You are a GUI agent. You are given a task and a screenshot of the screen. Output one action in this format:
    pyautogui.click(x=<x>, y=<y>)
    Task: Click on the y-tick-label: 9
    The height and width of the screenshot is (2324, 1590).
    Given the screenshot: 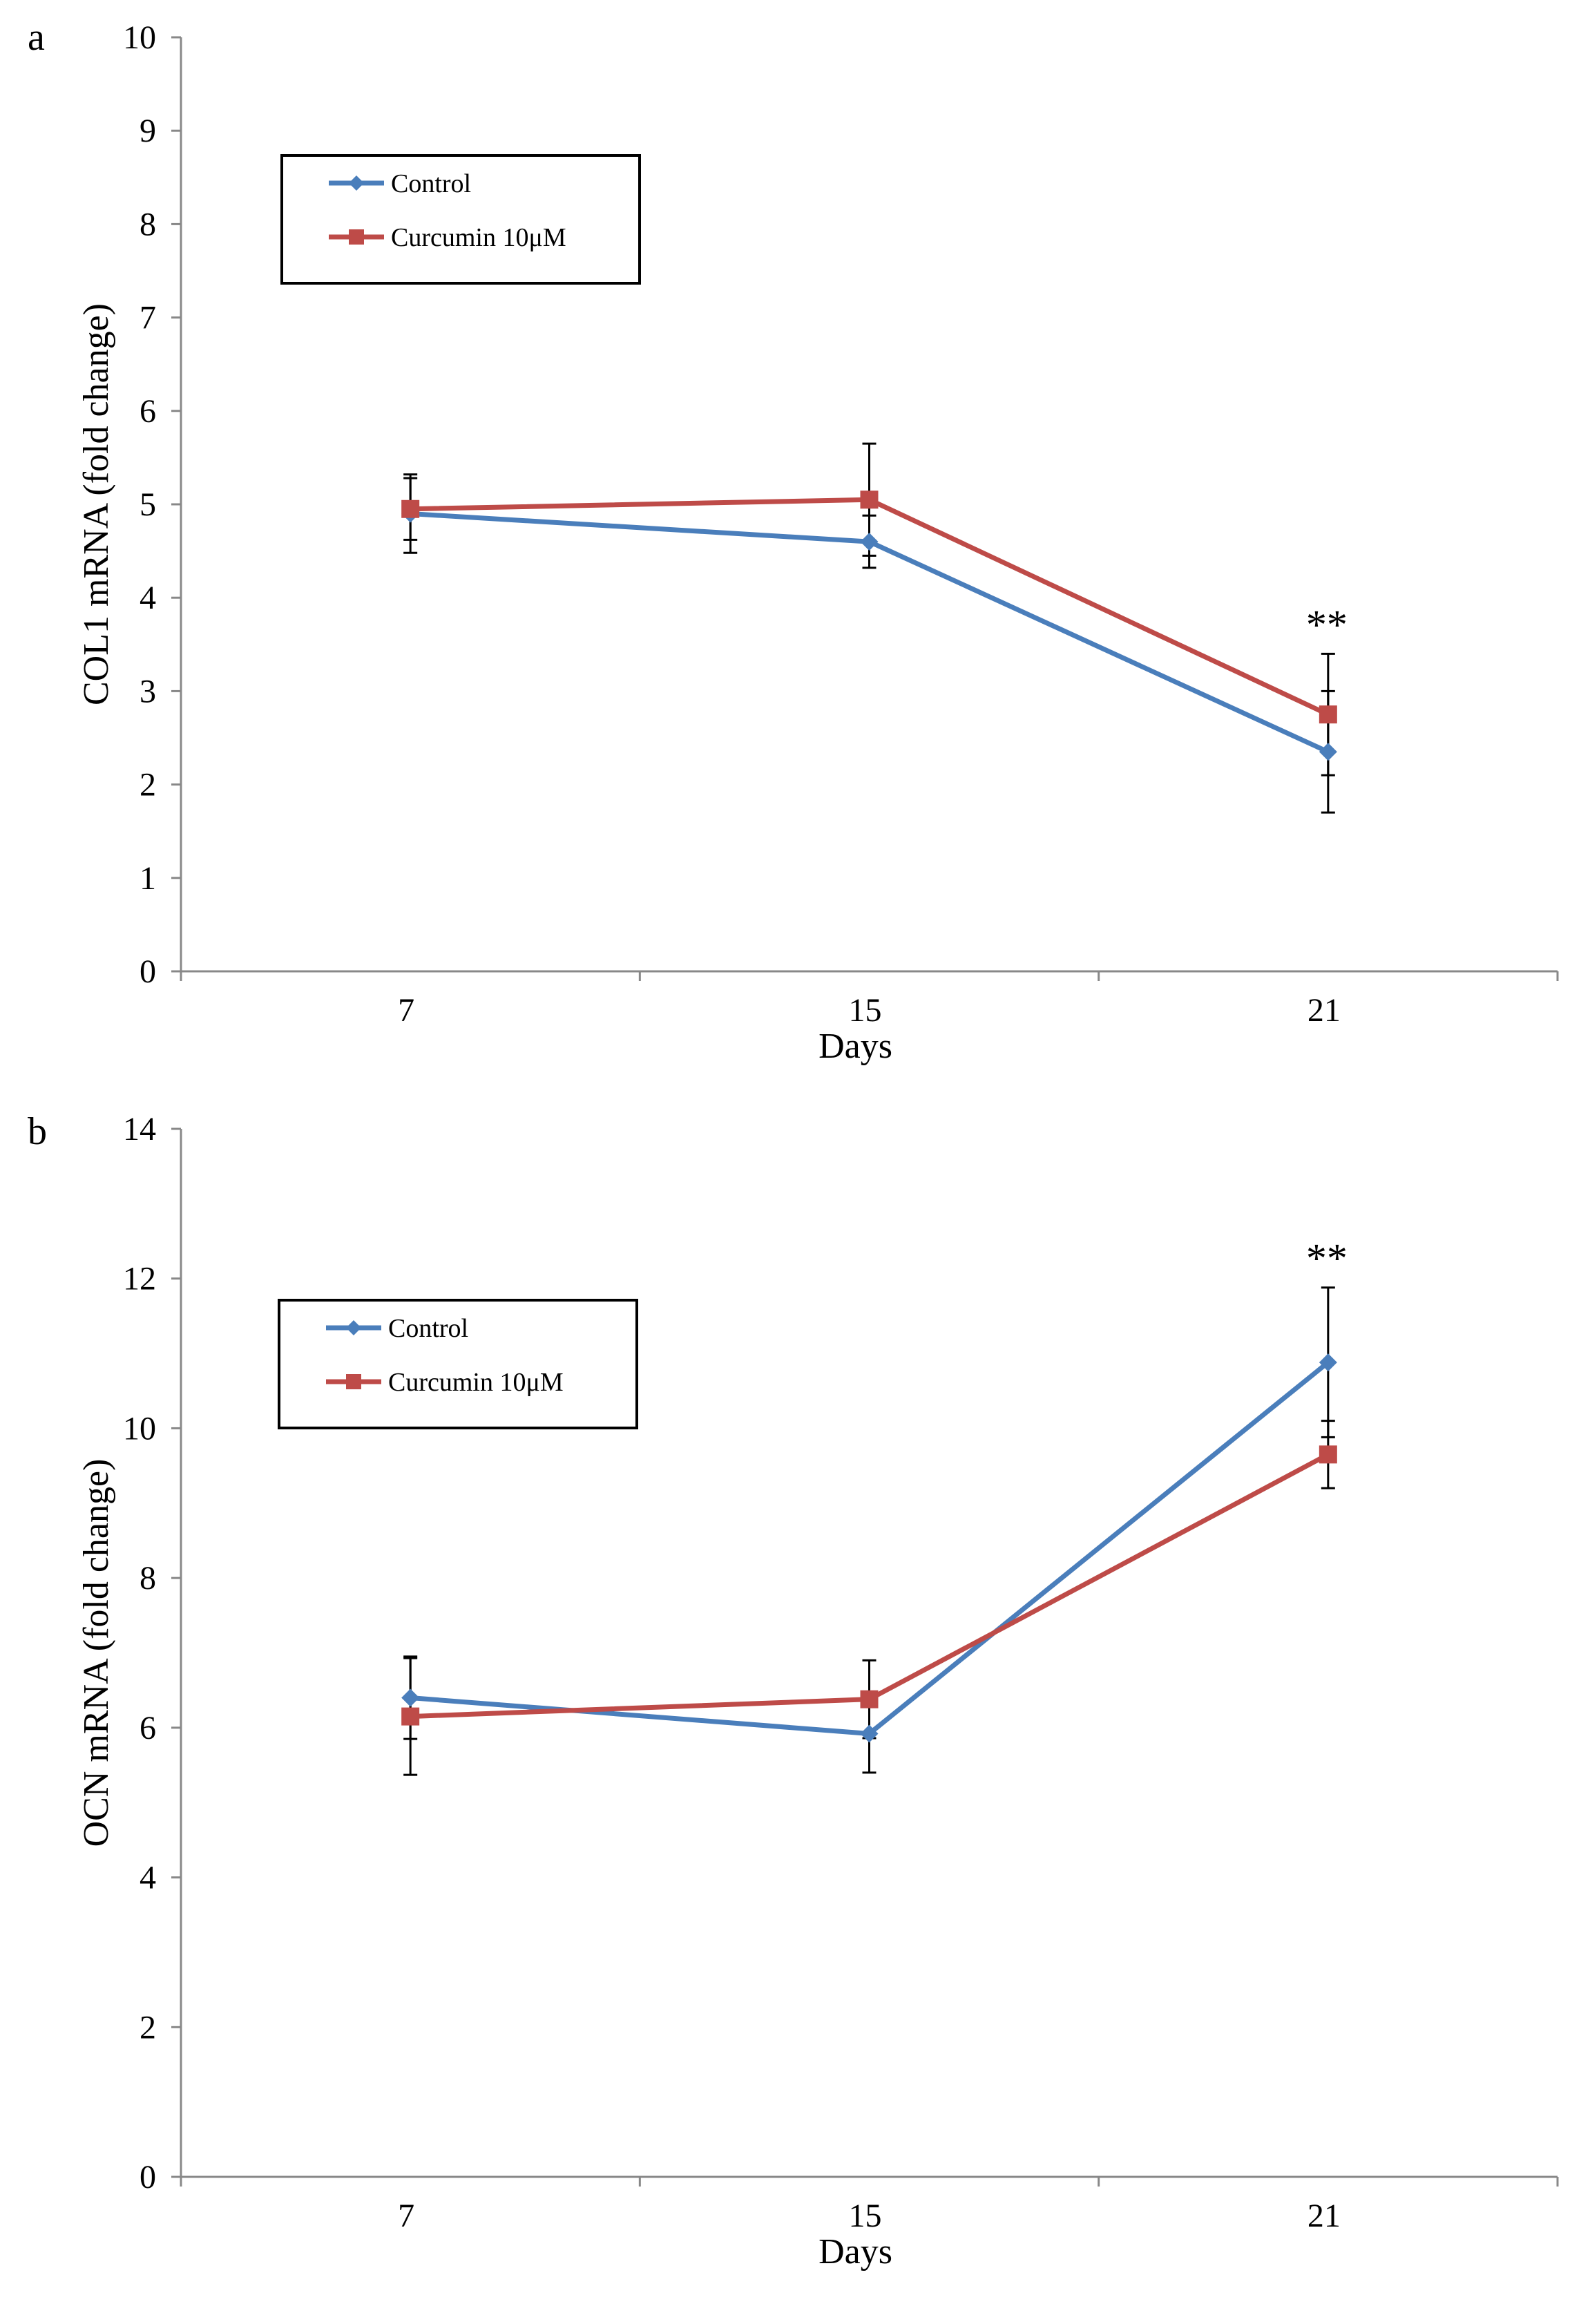 What is the action you would take?
    pyautogui.click(x=148, y=131)
    